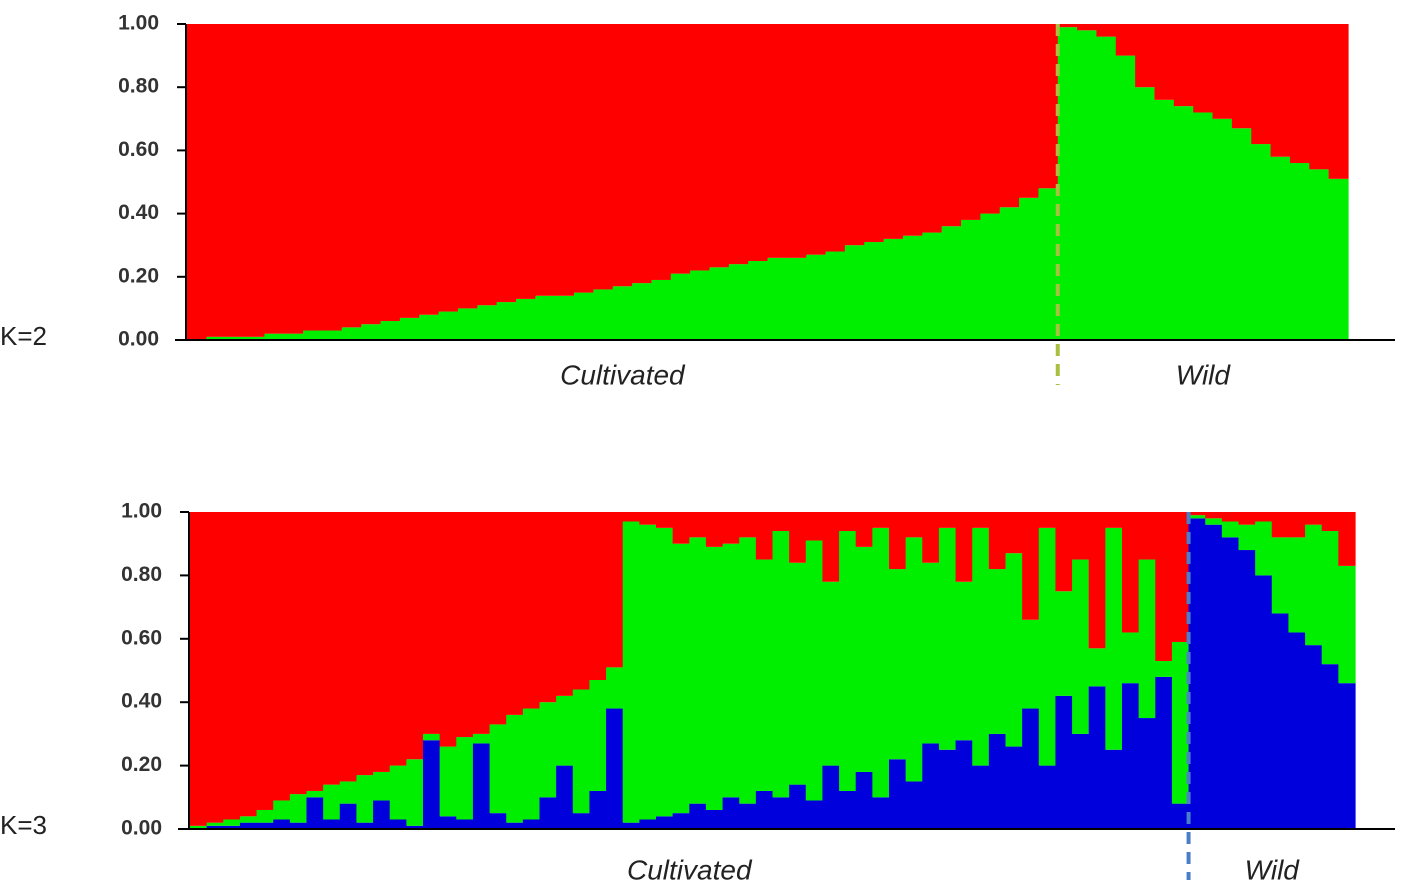 This screenshot has width=1417, height=893. What do you see at coordinates (138, 212) in the screenshot?
I see `y-tick-label: 0.40` at bounding box center [138, 212].